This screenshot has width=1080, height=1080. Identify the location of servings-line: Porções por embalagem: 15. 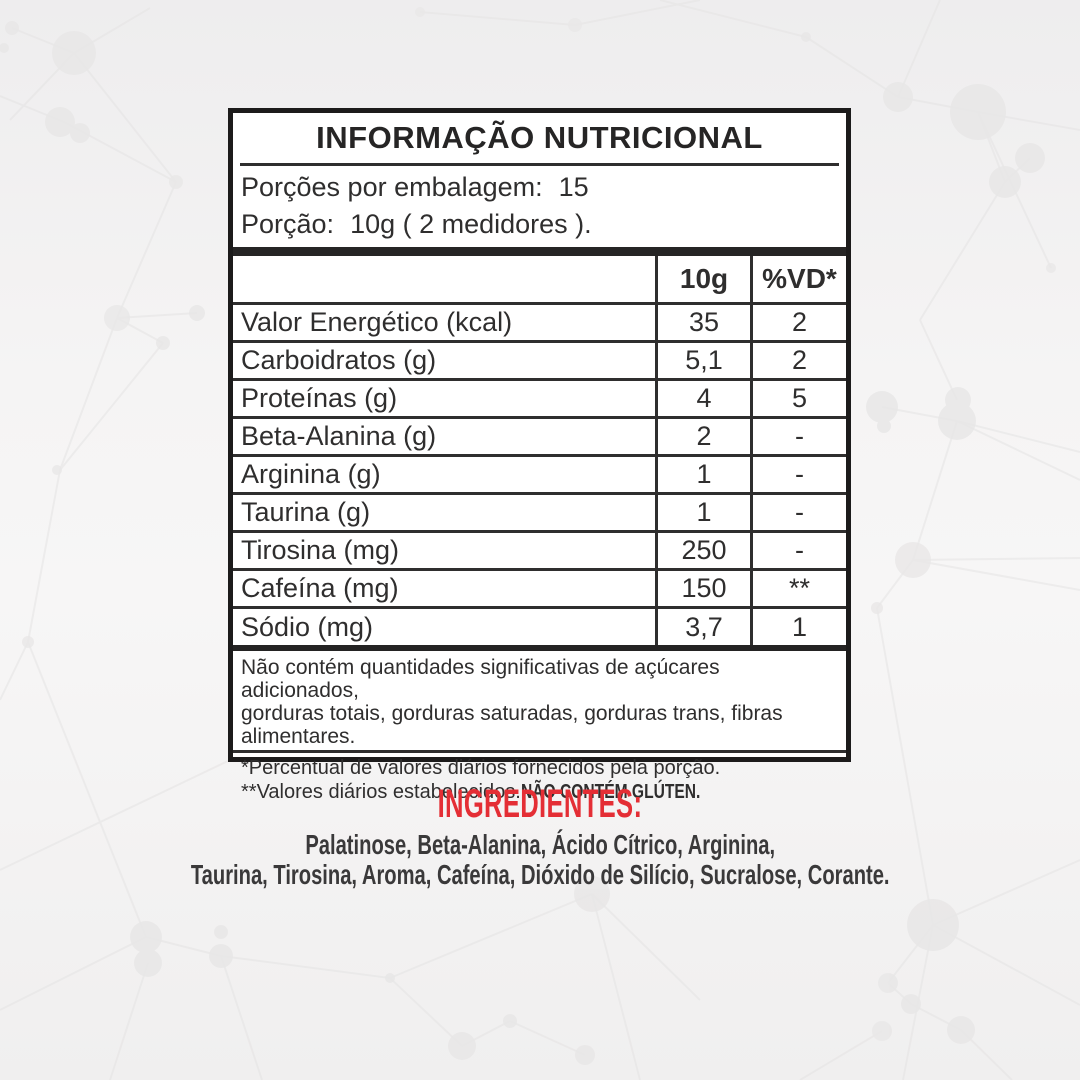
(539, 187).